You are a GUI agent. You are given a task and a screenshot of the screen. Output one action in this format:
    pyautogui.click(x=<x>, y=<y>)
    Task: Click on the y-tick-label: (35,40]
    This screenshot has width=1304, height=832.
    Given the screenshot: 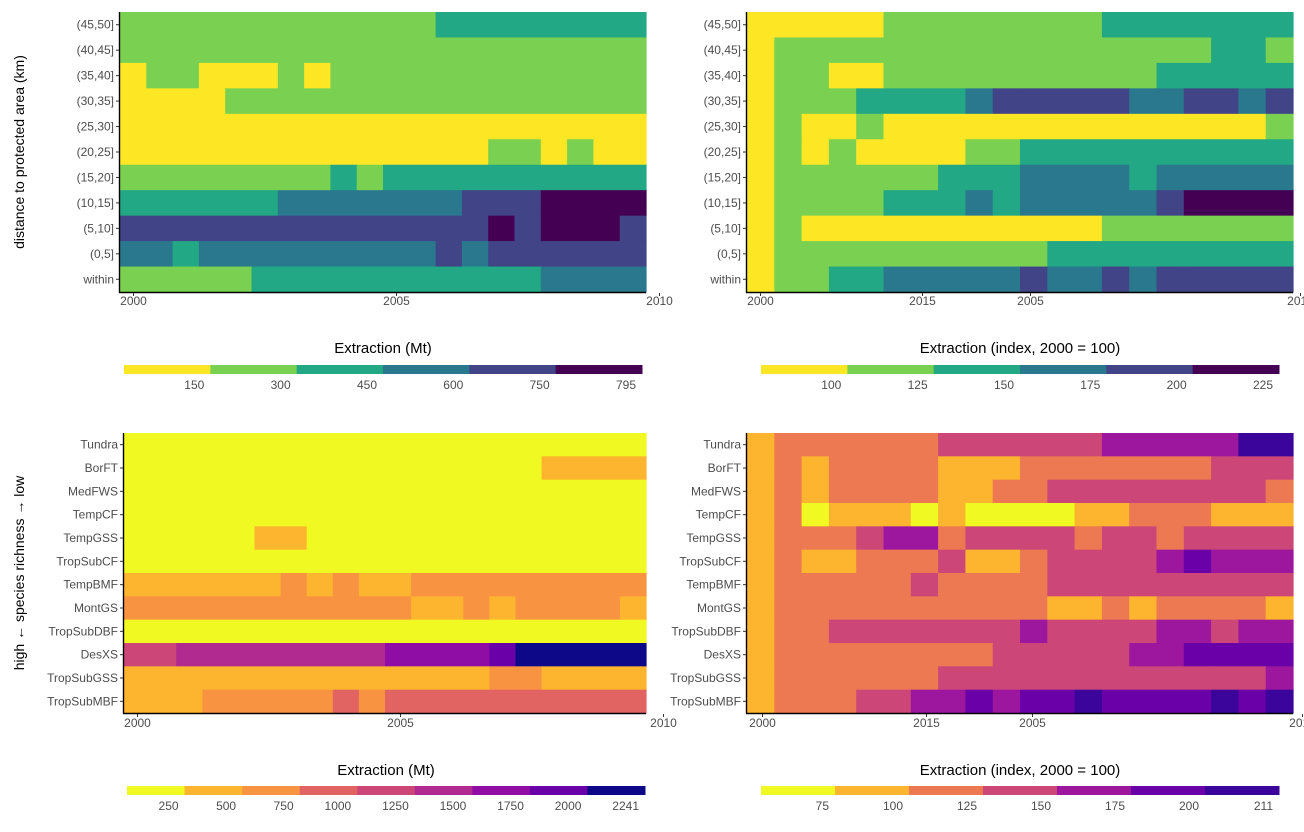 What is the action you would take?
    pyautogui.click(x=722, y=76)
    